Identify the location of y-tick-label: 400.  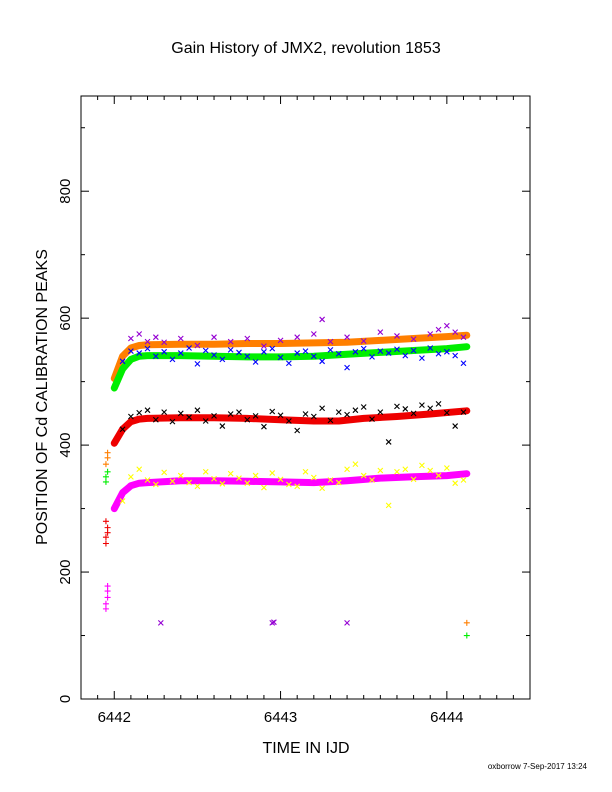
(65, 445).